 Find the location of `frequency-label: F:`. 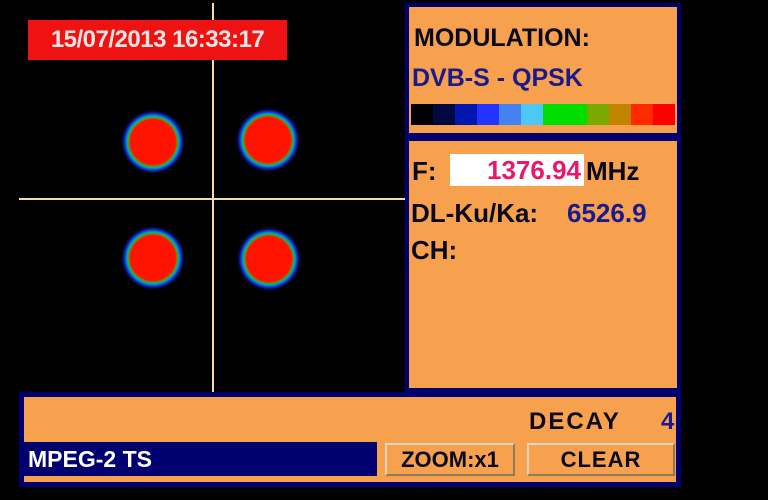

frequency-label: F: is located at coordinates (424, 171).